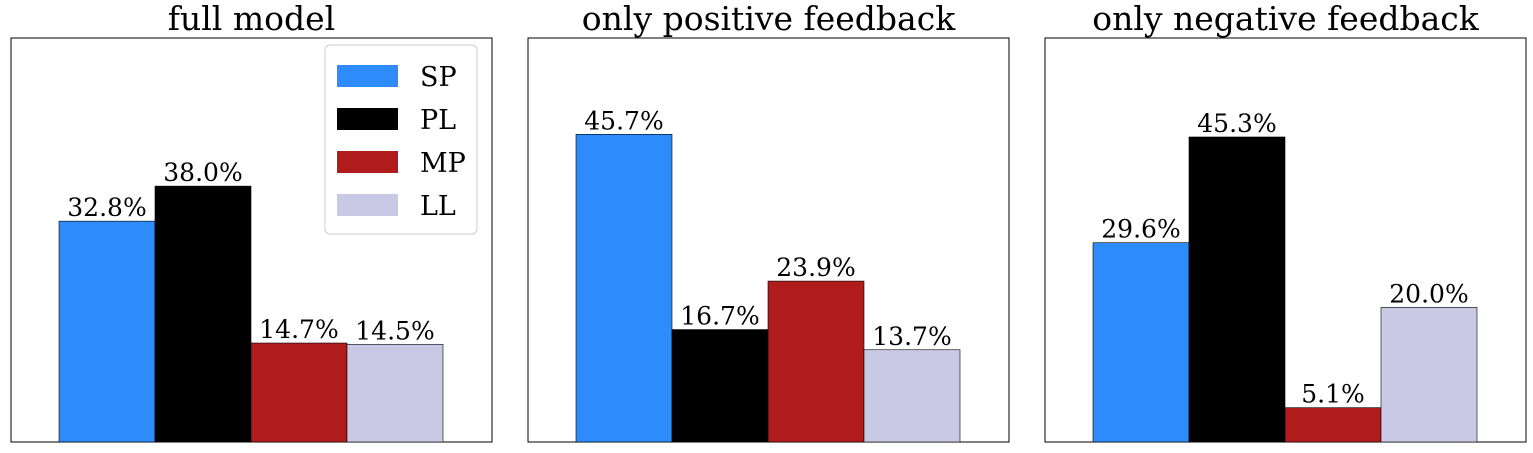  I want to click on bar-value-label: 23.9%, so click(815, 267).